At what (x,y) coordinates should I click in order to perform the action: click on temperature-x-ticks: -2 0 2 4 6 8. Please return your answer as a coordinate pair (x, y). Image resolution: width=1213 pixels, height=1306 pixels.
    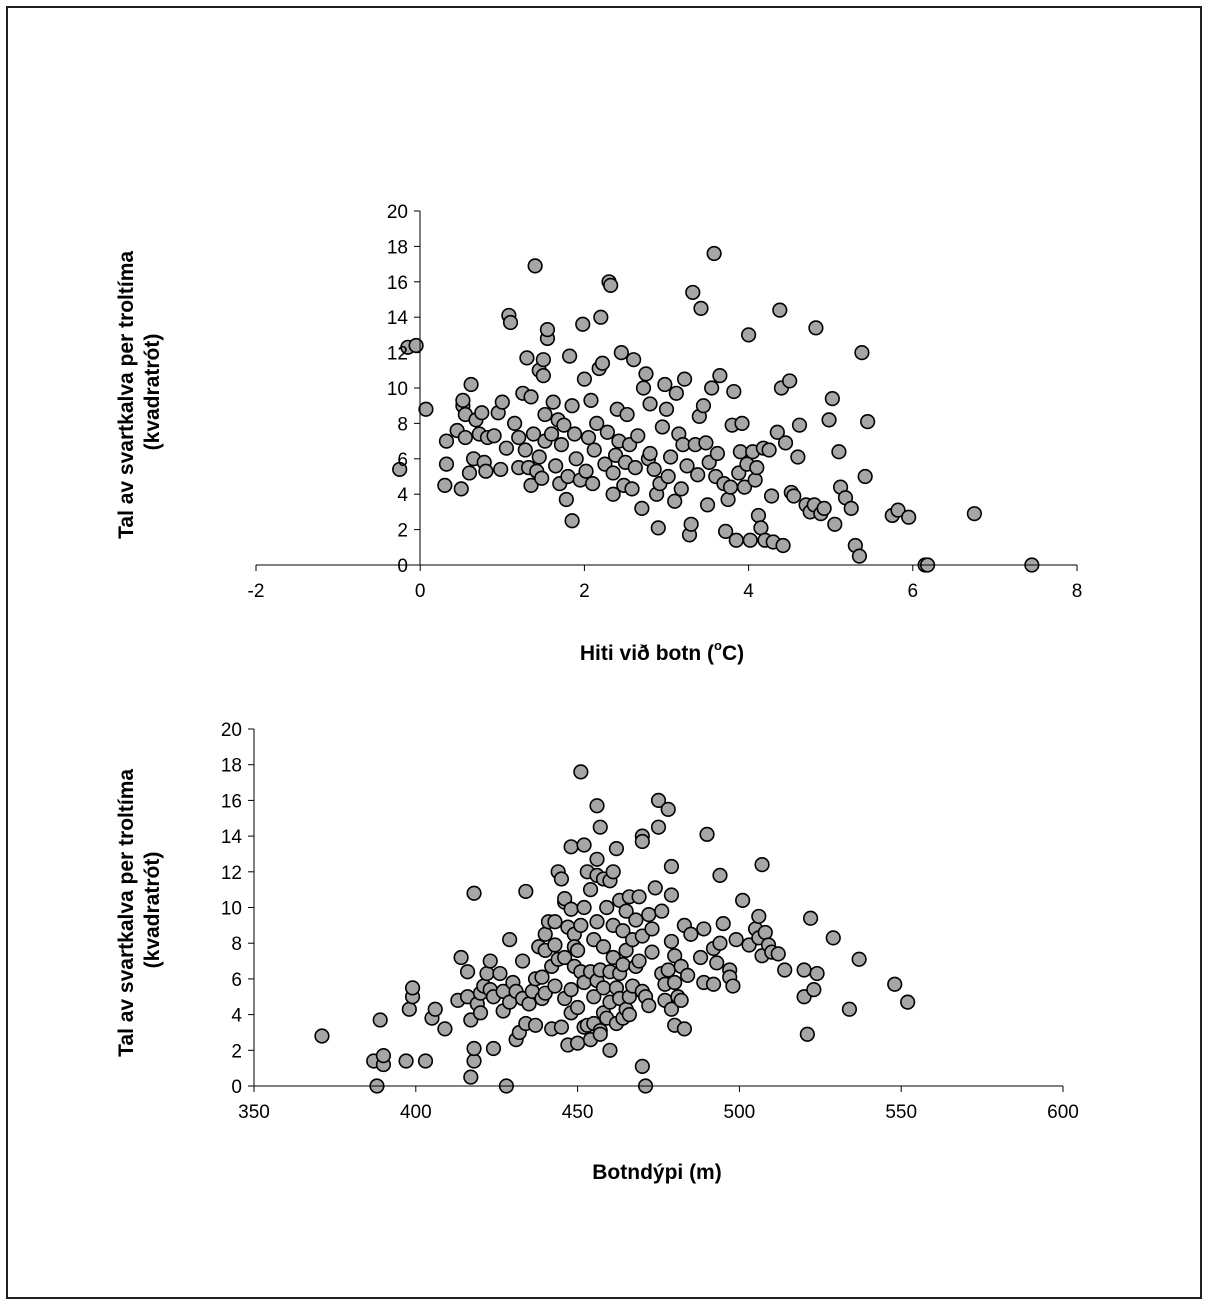
    Looking at the image, I should click on (665, 583).